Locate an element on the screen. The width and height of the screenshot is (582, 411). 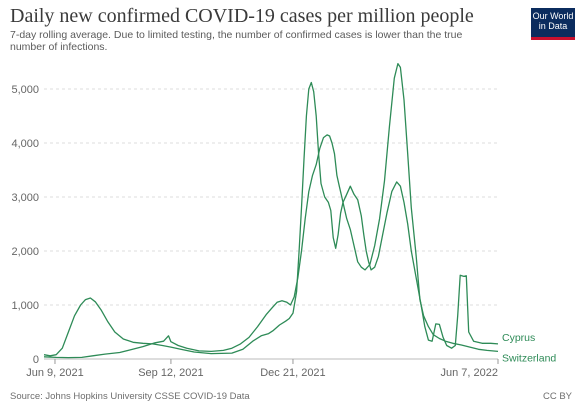
y-tick-label: 0 is located at coordinates (36, 360).